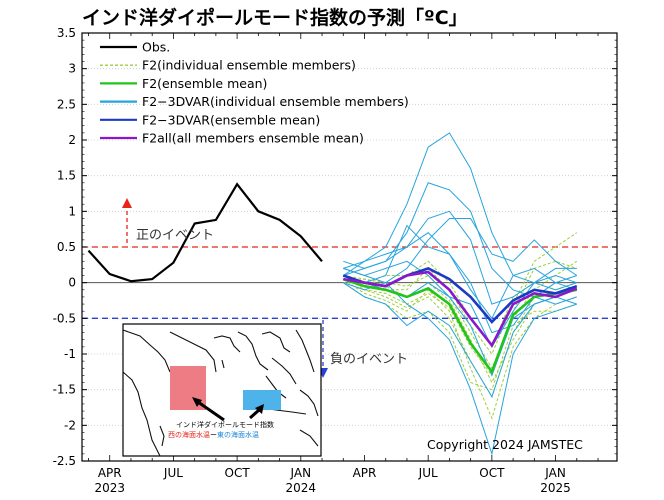  I want to click on y-tick-label: 0, so click(72, 283).